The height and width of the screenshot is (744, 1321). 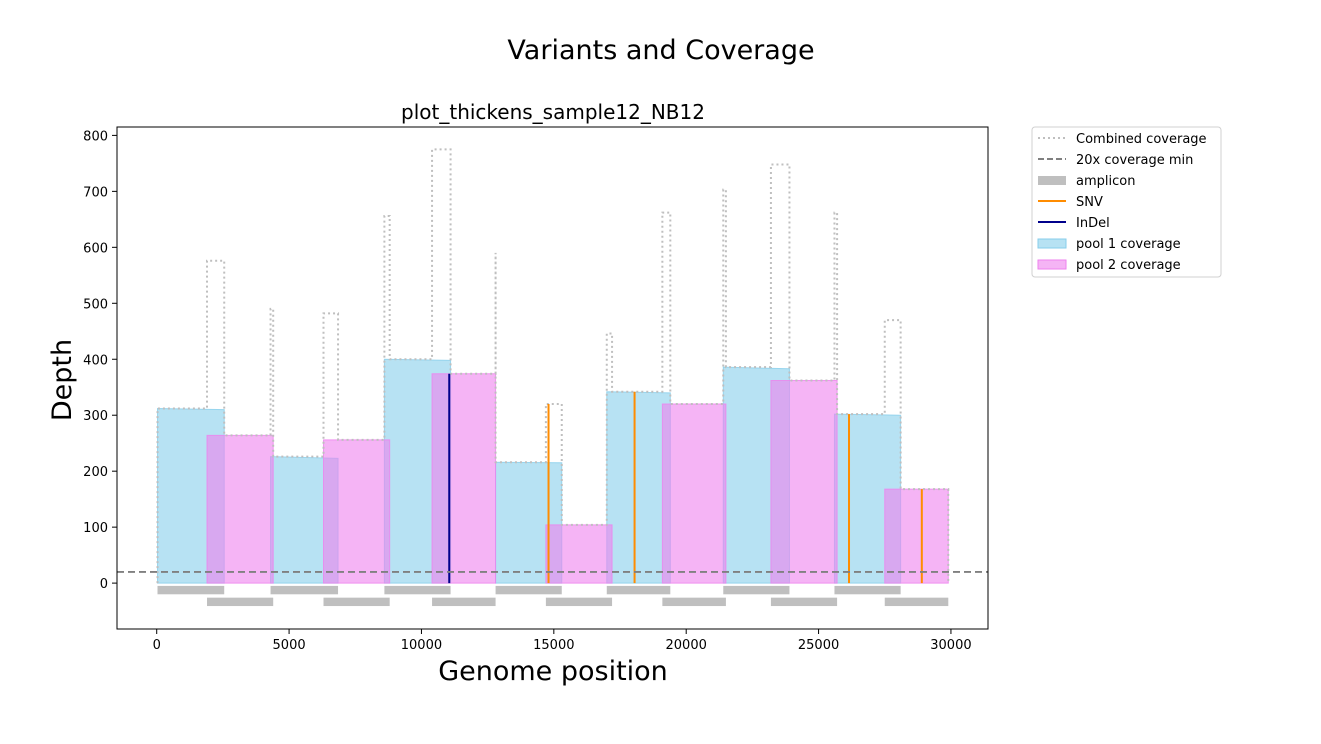 I want to click on y-tick-label: 100, so click(x=95, y=528).